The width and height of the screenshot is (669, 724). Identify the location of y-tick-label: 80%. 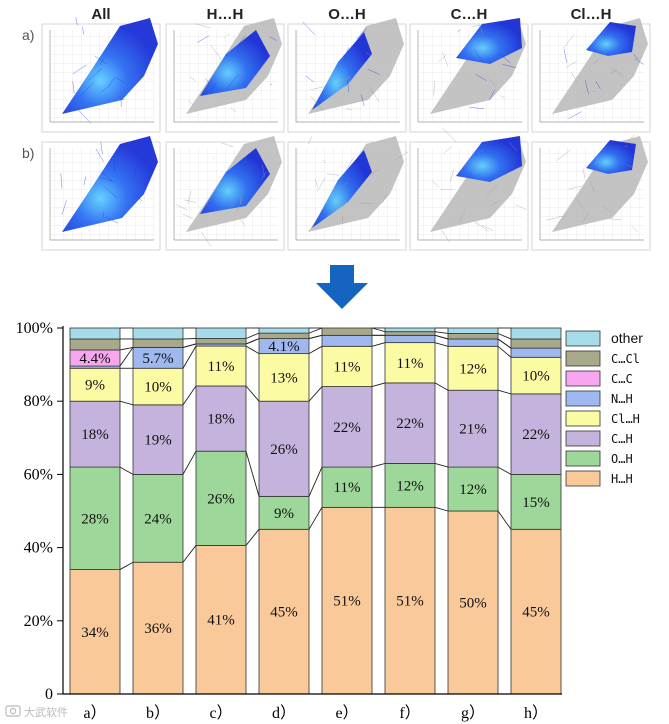
(38, 401).